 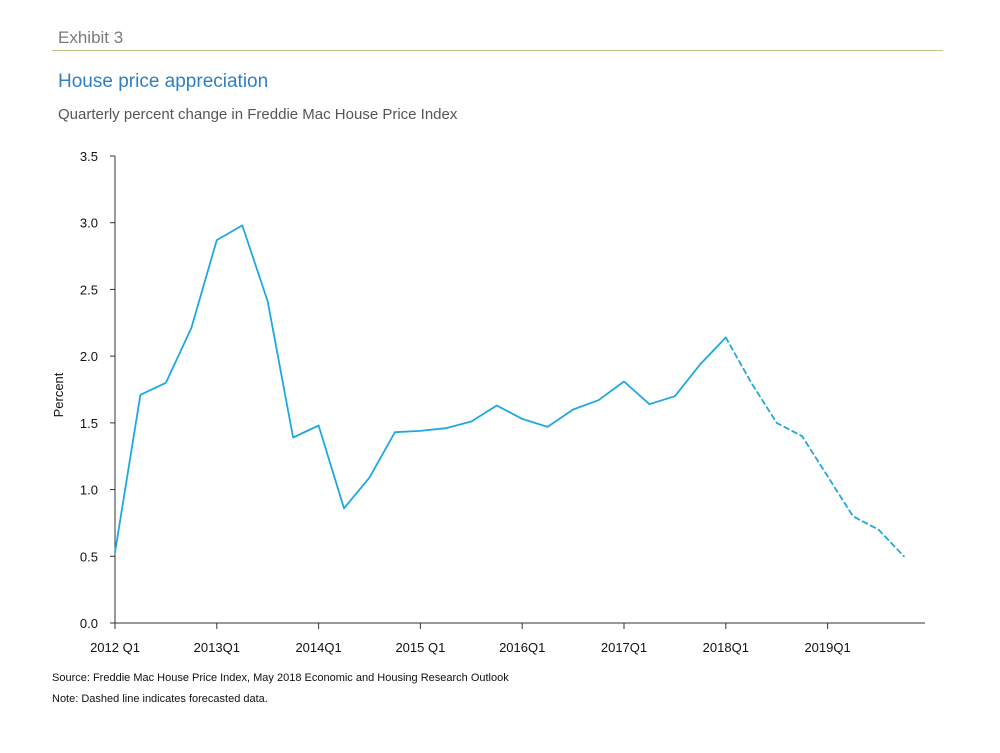 I want to click on y-tick-label: 1.5, so click(x=89, y=423).